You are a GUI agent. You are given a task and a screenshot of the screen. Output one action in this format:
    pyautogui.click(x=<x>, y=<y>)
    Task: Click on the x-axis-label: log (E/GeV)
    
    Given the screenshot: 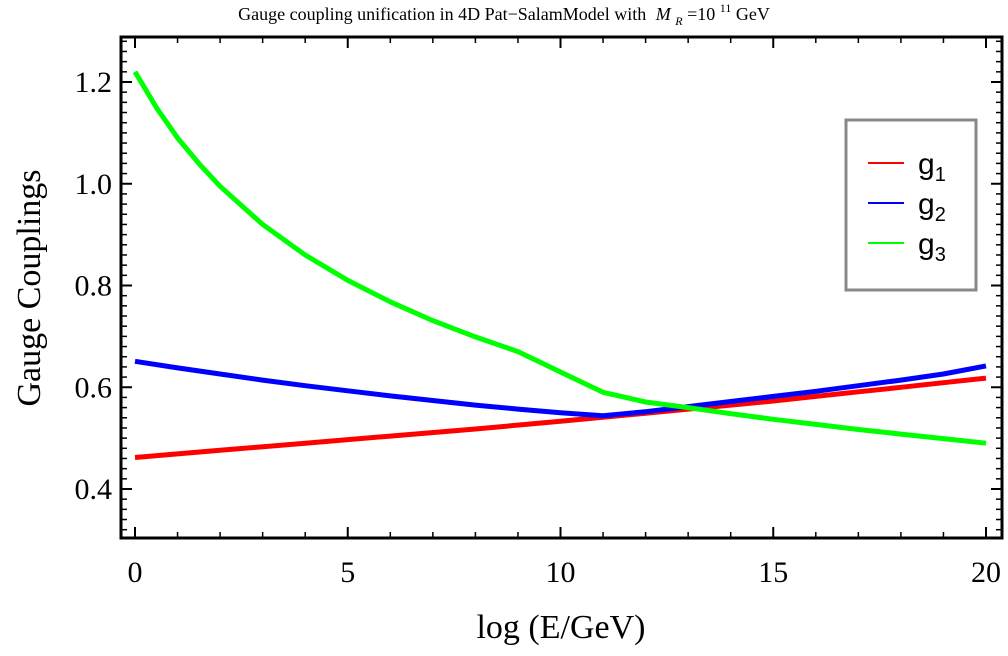 What is the action you would take?
    pyautogui.click(x=560, y=627)
    